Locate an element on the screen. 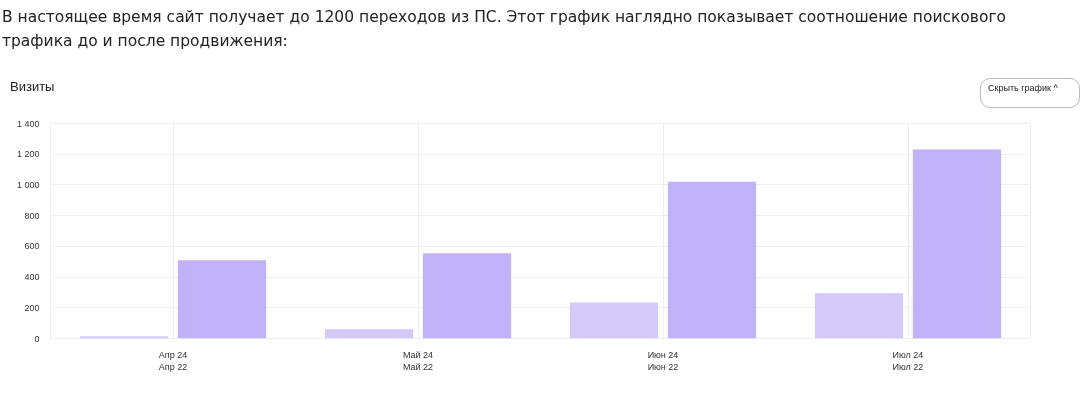  y-tick-label: 1 200 is located at coordinates (28, 154).